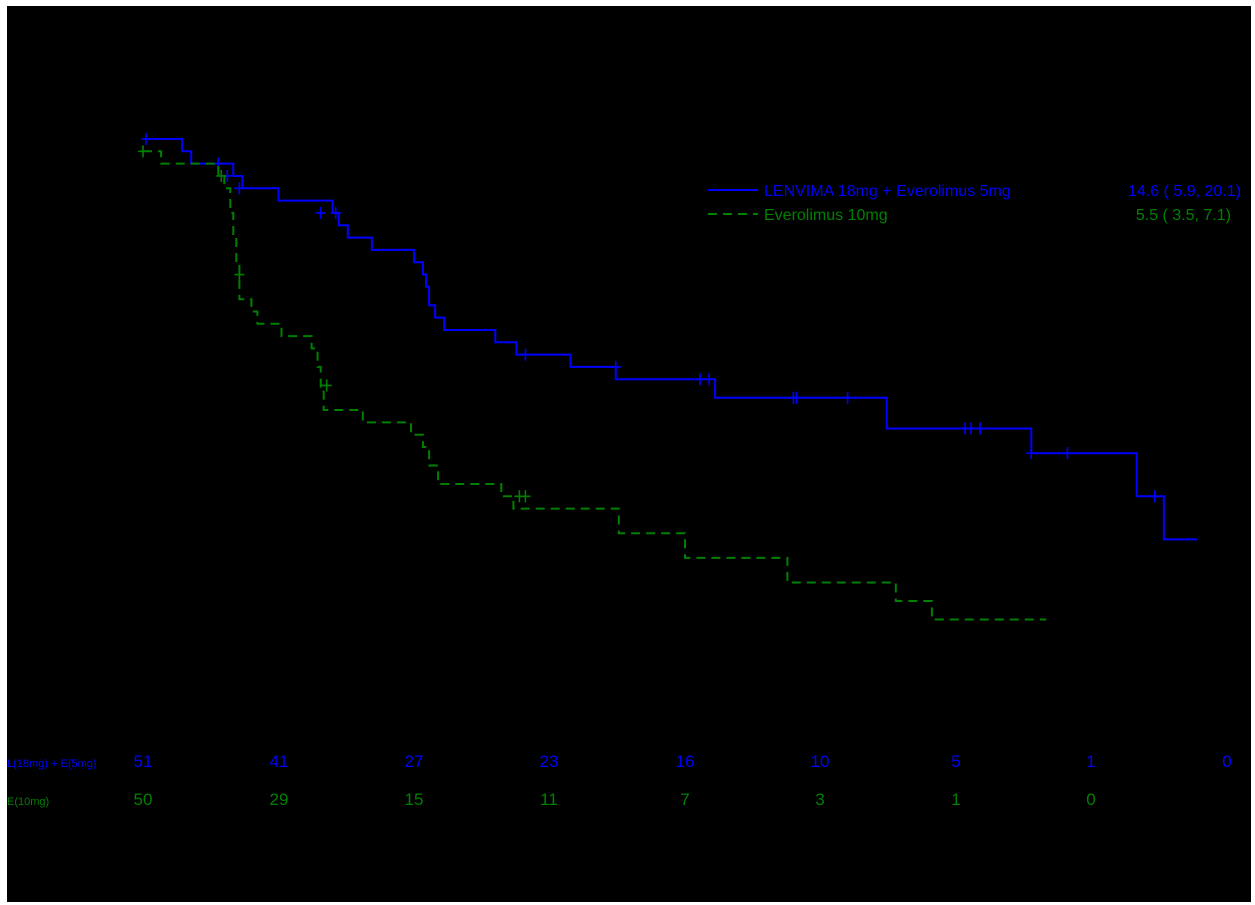 The image size is (1255, 905). Describe the element at coordinates (955, 761) in the screenshot. I see `risk-count-lenvima: 5` at that location.